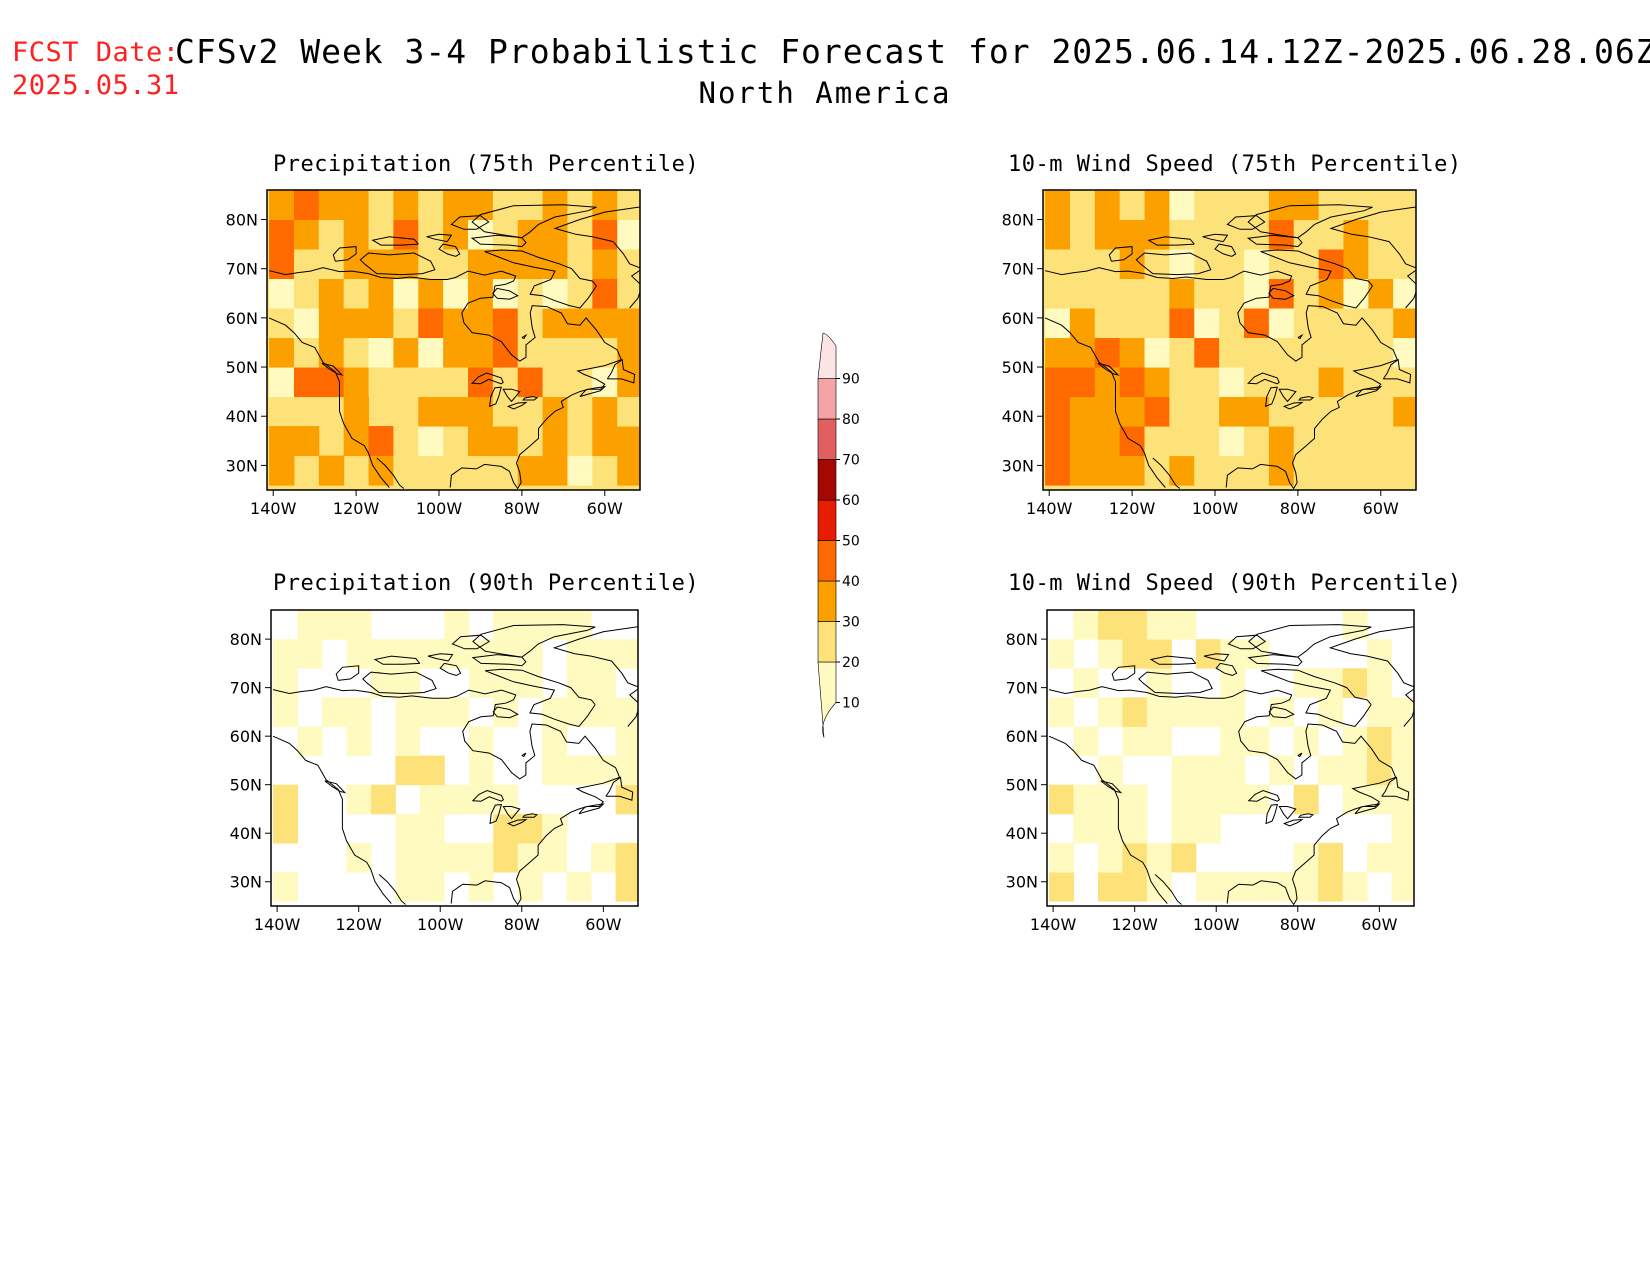  What do you see at coordinates (1216, 924) in the screenshot?
I see `lon-tick-label: 100W` at bounding box center [1216, 924].